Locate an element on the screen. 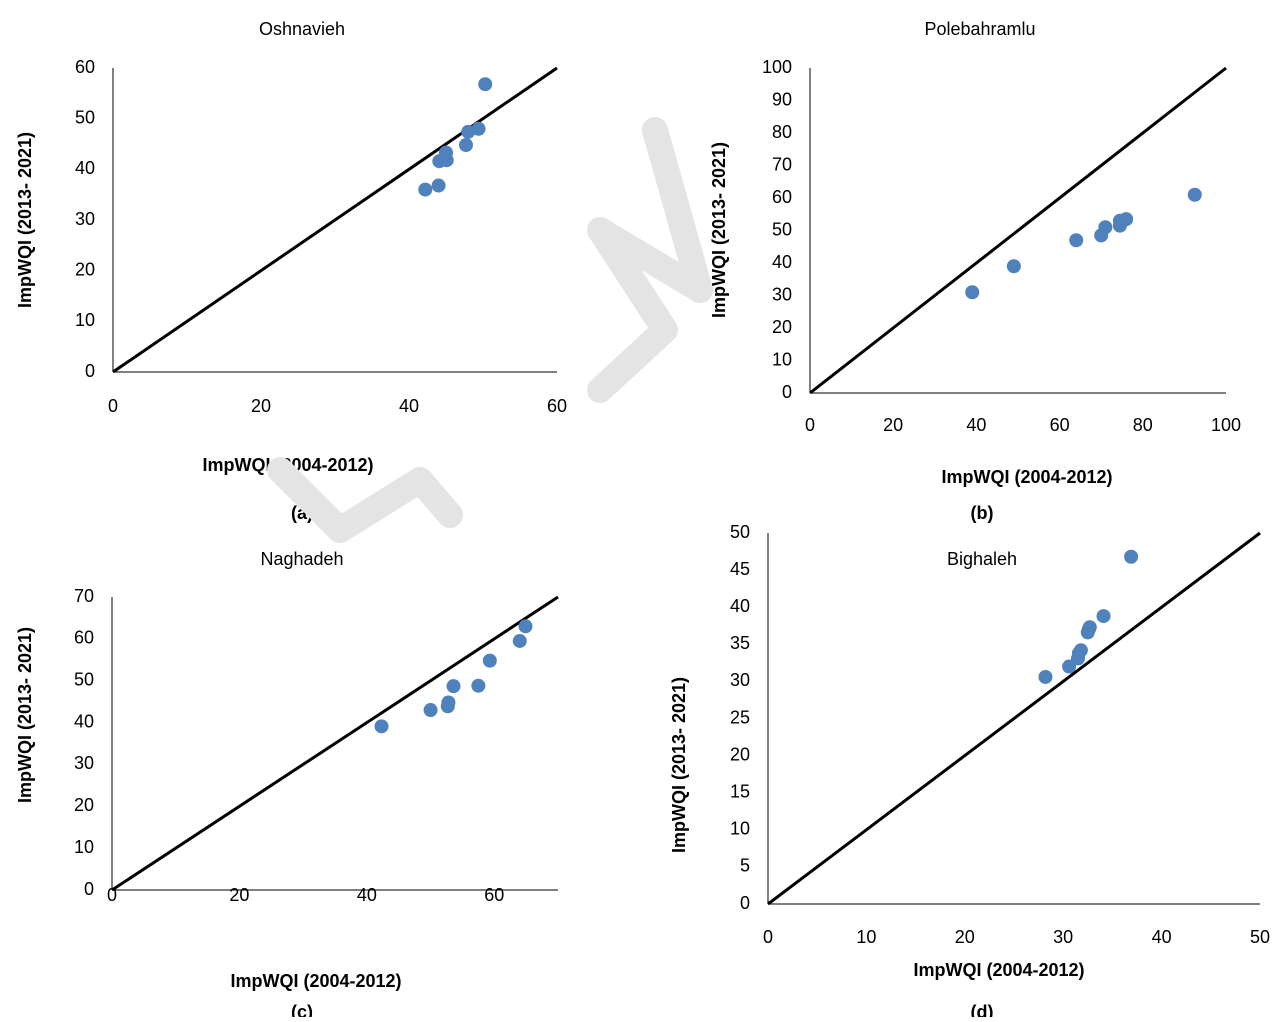 The width and height of the screenshot is (1272, 1022). x-tick-label: 30 is located at coordinates (1063, 937).